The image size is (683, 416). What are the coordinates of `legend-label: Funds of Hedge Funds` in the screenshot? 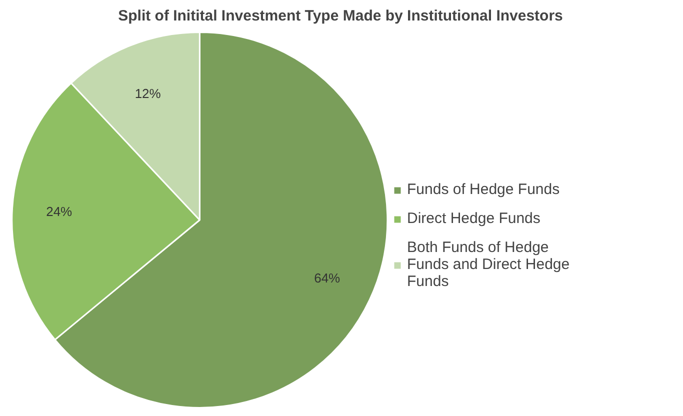 It's located at (483, 189).